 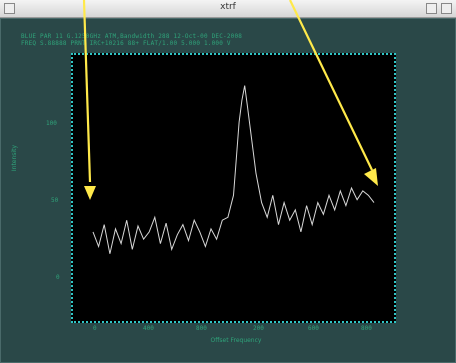 What do you see at coordinates (9, 8) in the screenshot?
I see `close-button` at bounding box center [9, 8].